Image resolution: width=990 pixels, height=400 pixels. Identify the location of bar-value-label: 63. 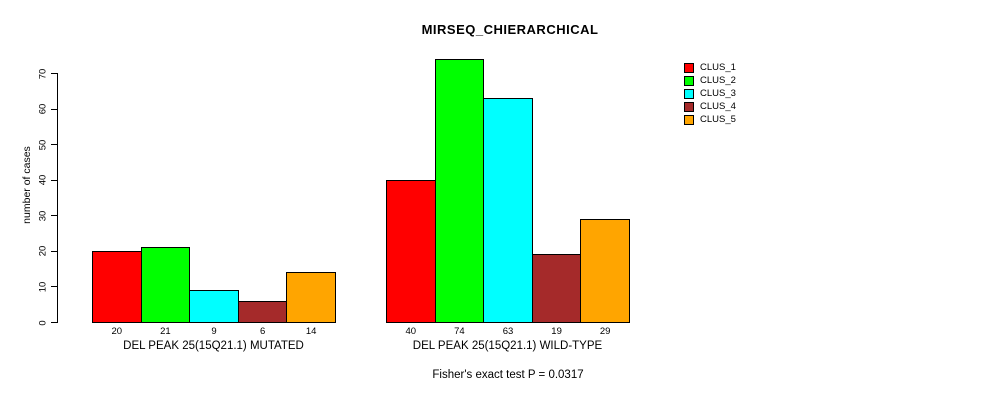
(508, 331).